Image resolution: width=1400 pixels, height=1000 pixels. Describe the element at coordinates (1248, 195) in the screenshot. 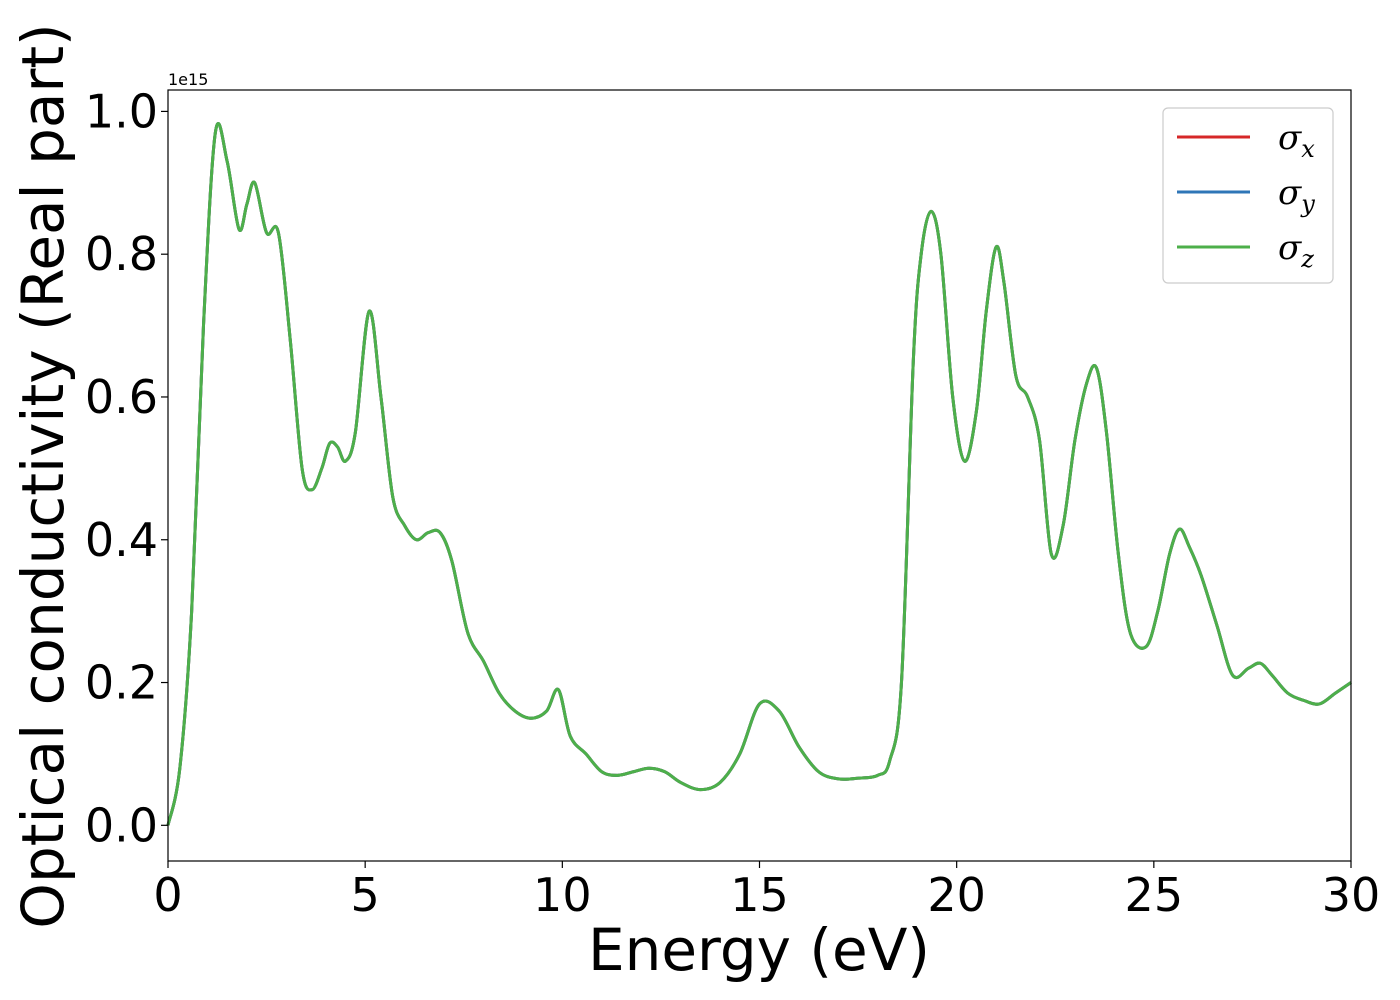

I see `legend-box` at that location.